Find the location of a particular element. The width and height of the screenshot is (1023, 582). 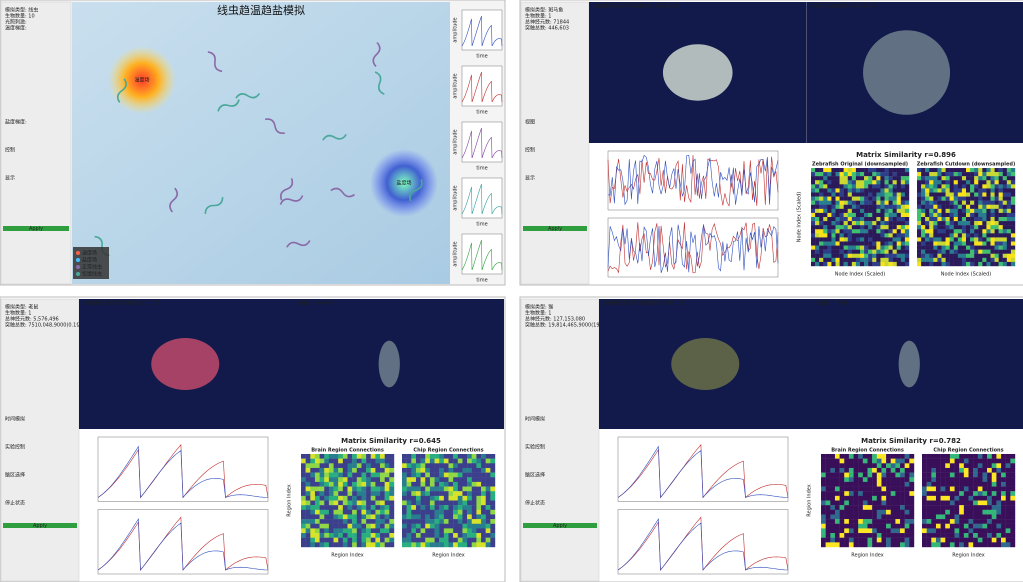

worm is located at coordinates (342, 192).